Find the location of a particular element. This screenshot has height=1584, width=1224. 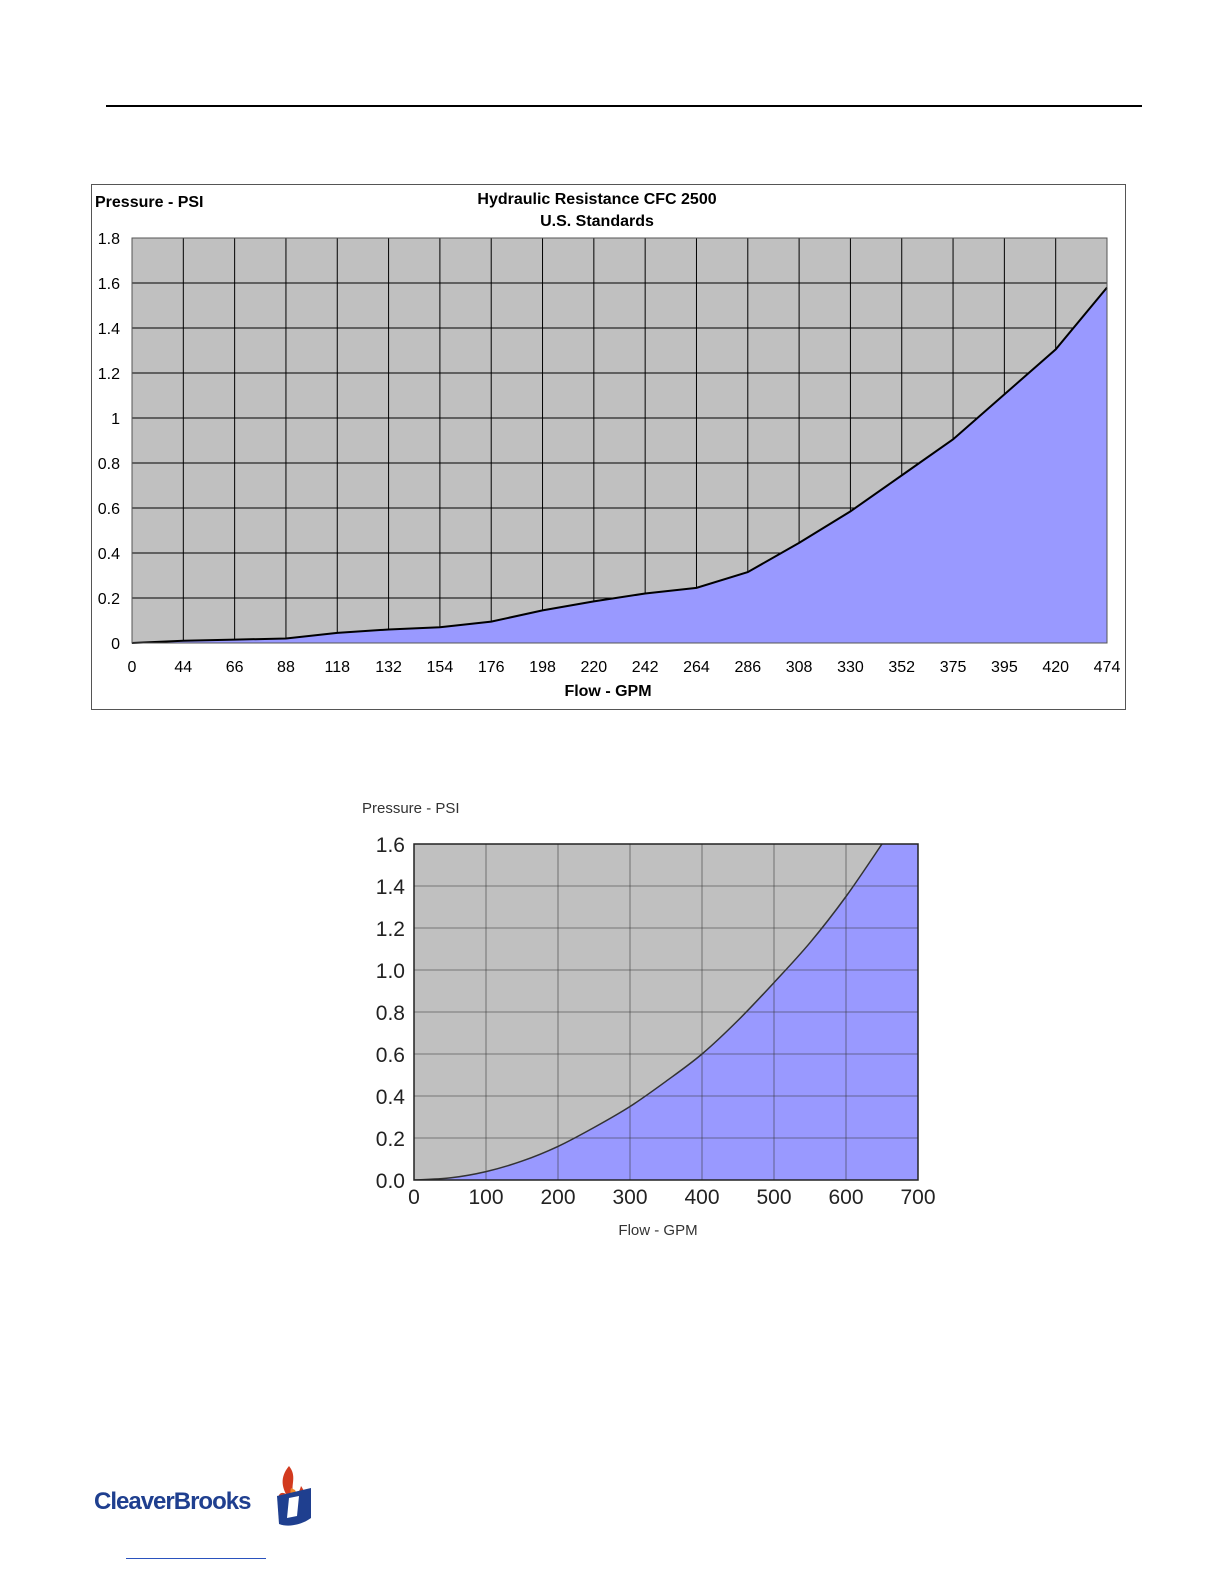

cleaverbrooks-logo: CleaverBrooks is located at coordinates (202, 1496).